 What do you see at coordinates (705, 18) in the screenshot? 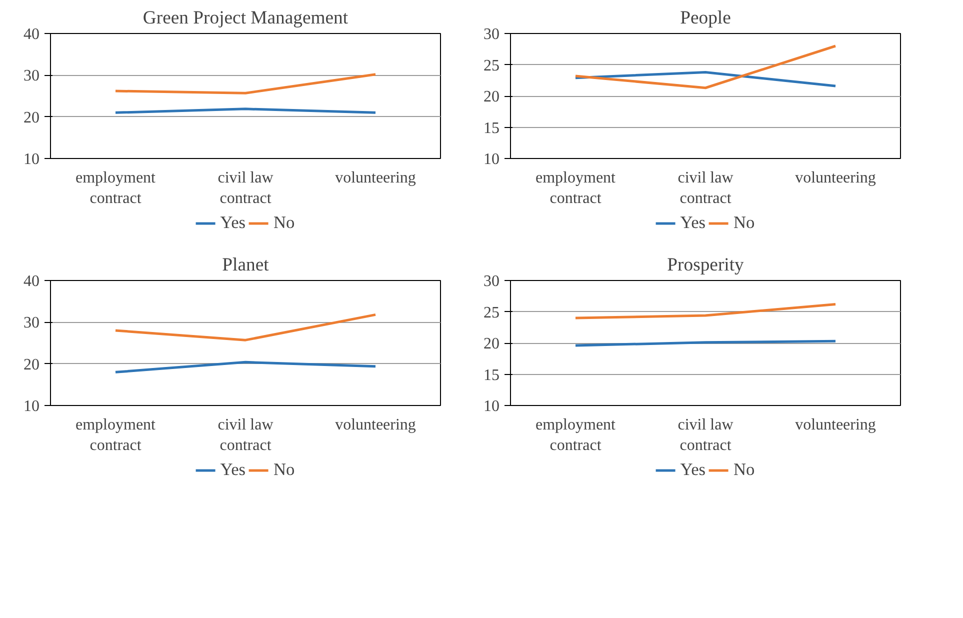
I see `chart-title: People` at bounding box center [705, 18].